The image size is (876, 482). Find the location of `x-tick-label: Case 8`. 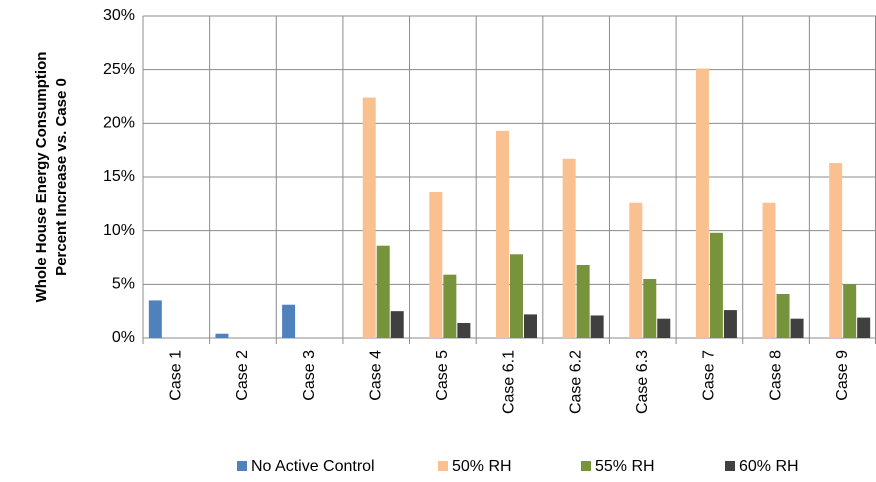

x-tick-label: Case 8 is located at coordinates (775, 375).